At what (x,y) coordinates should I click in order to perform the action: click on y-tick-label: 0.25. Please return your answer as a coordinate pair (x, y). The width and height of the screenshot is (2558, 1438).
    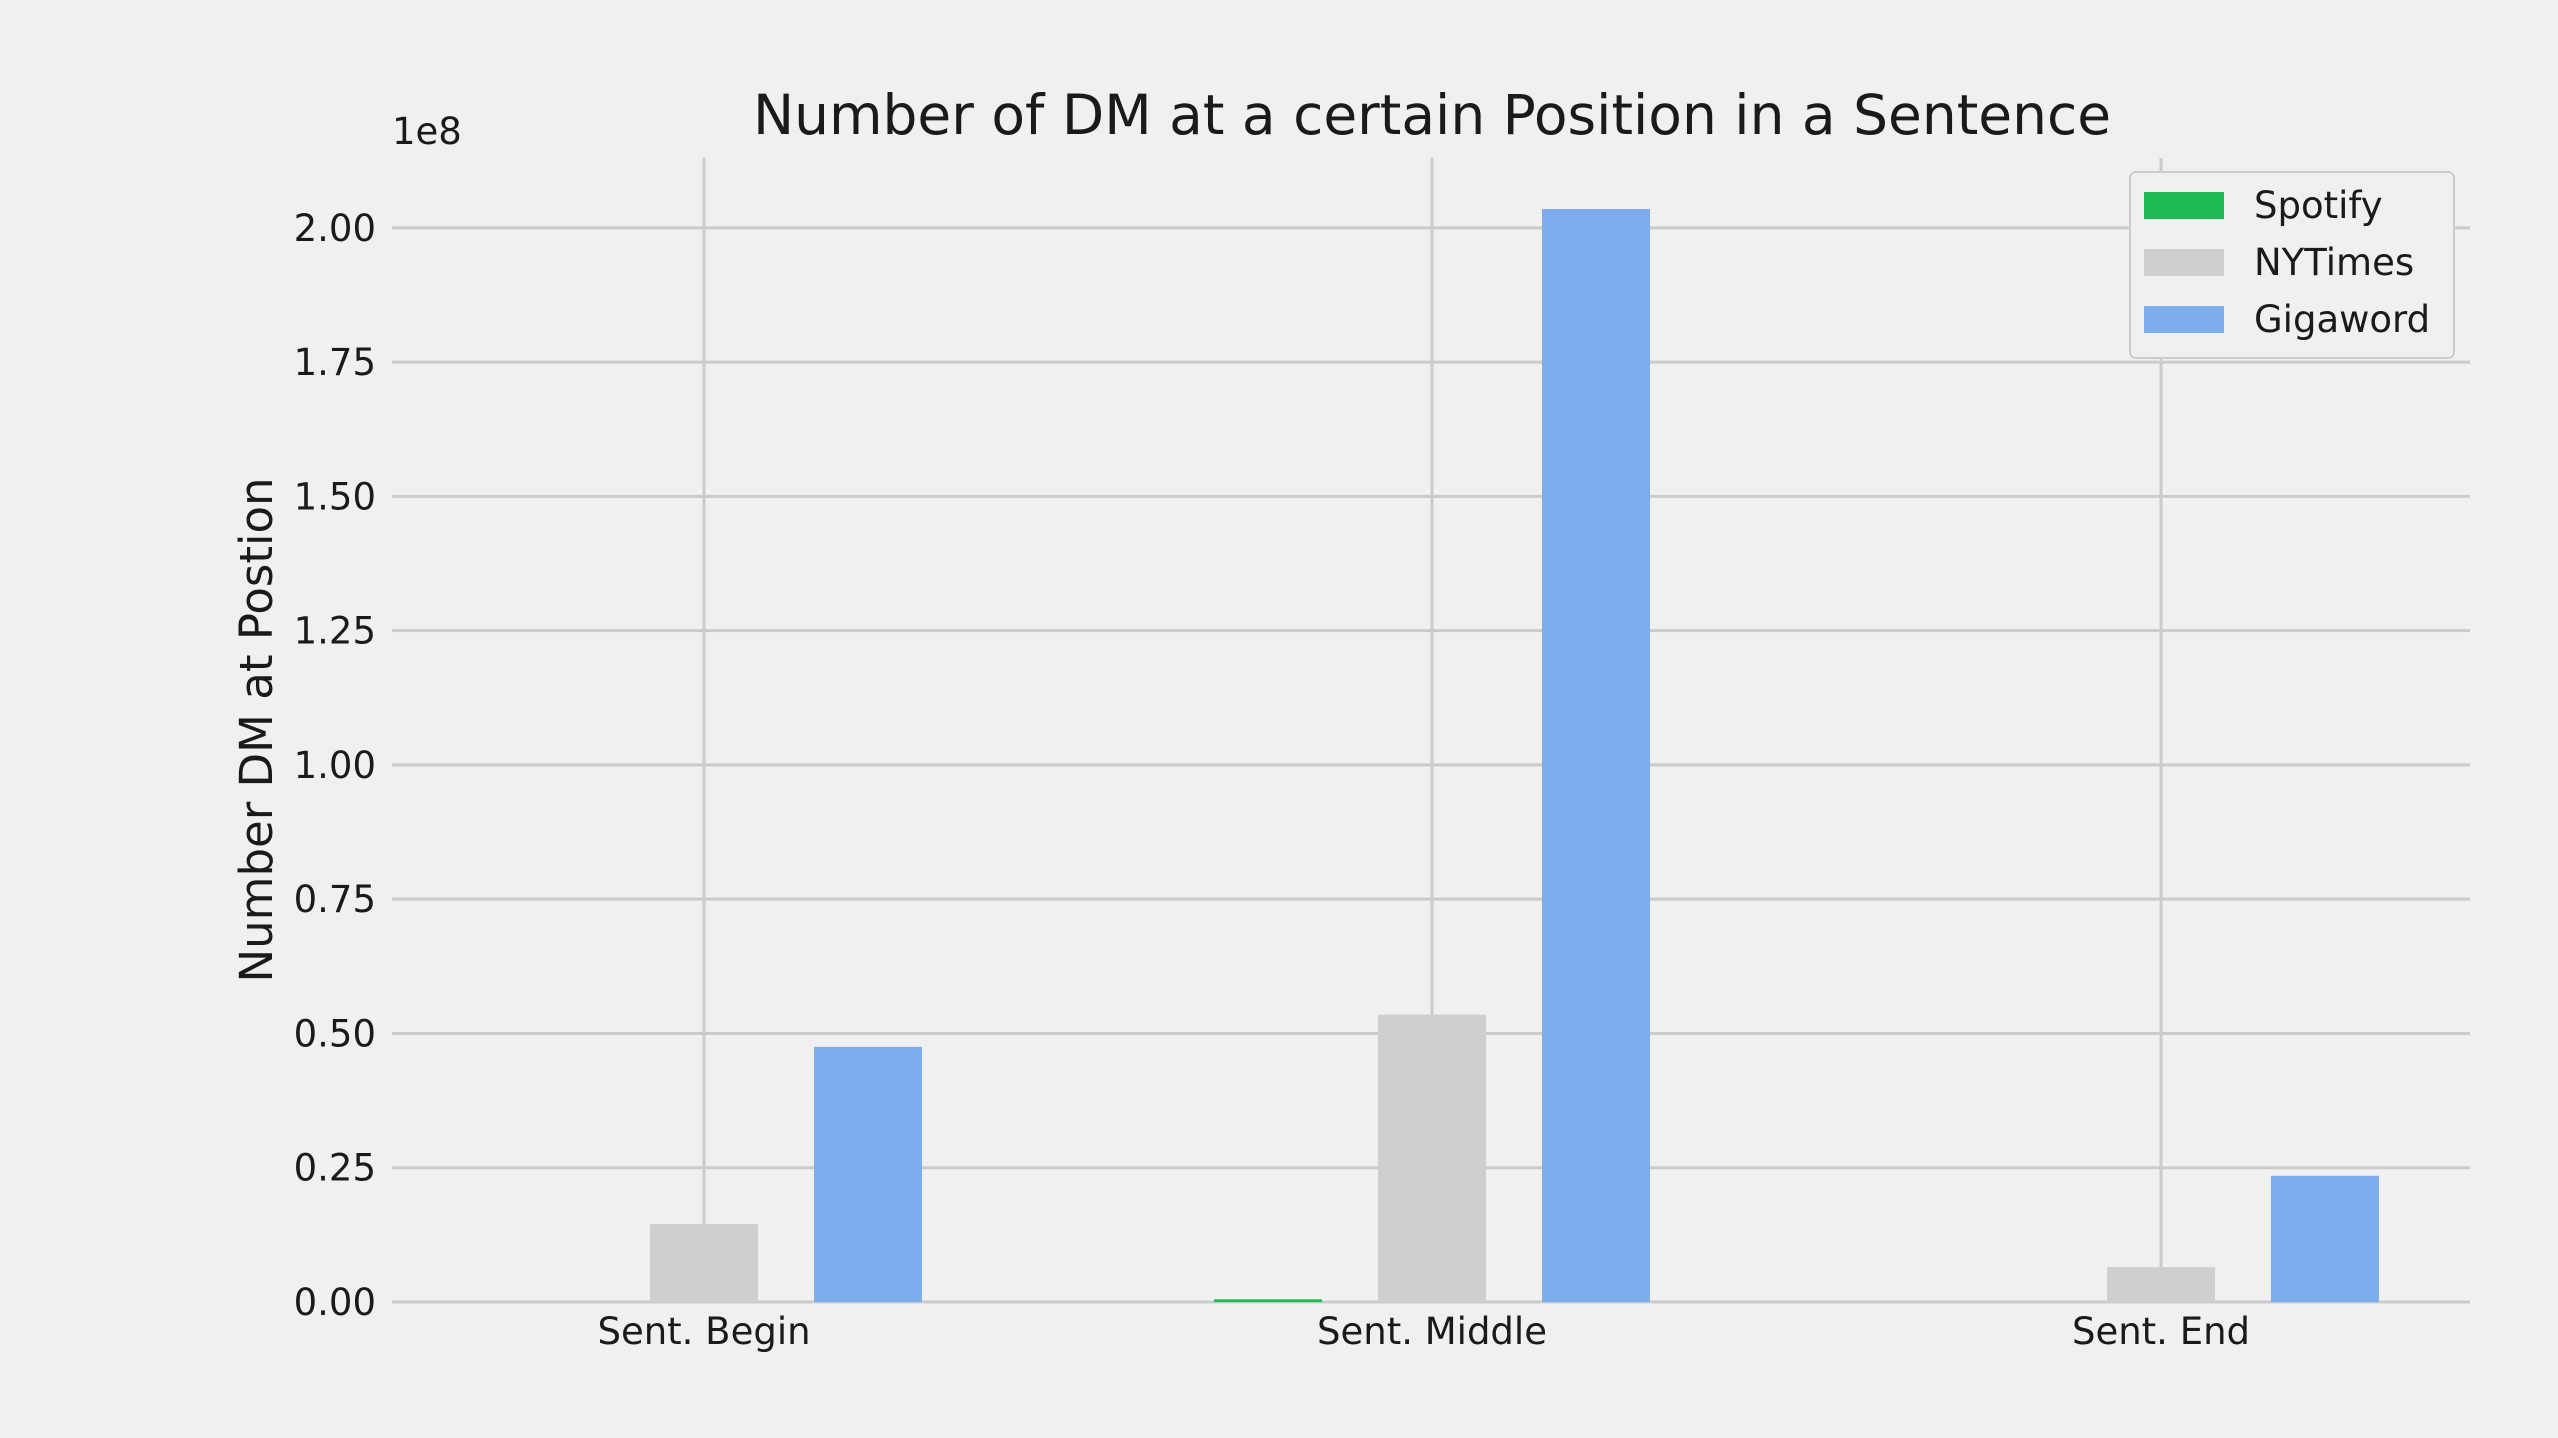
    Looking at the image, I should click on (335, 1168).